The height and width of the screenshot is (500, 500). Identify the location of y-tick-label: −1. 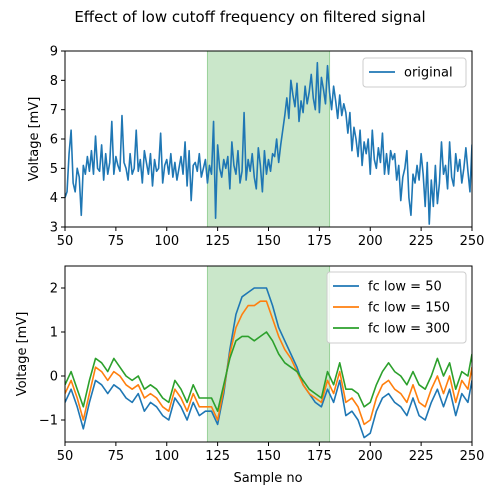
(48, 421).